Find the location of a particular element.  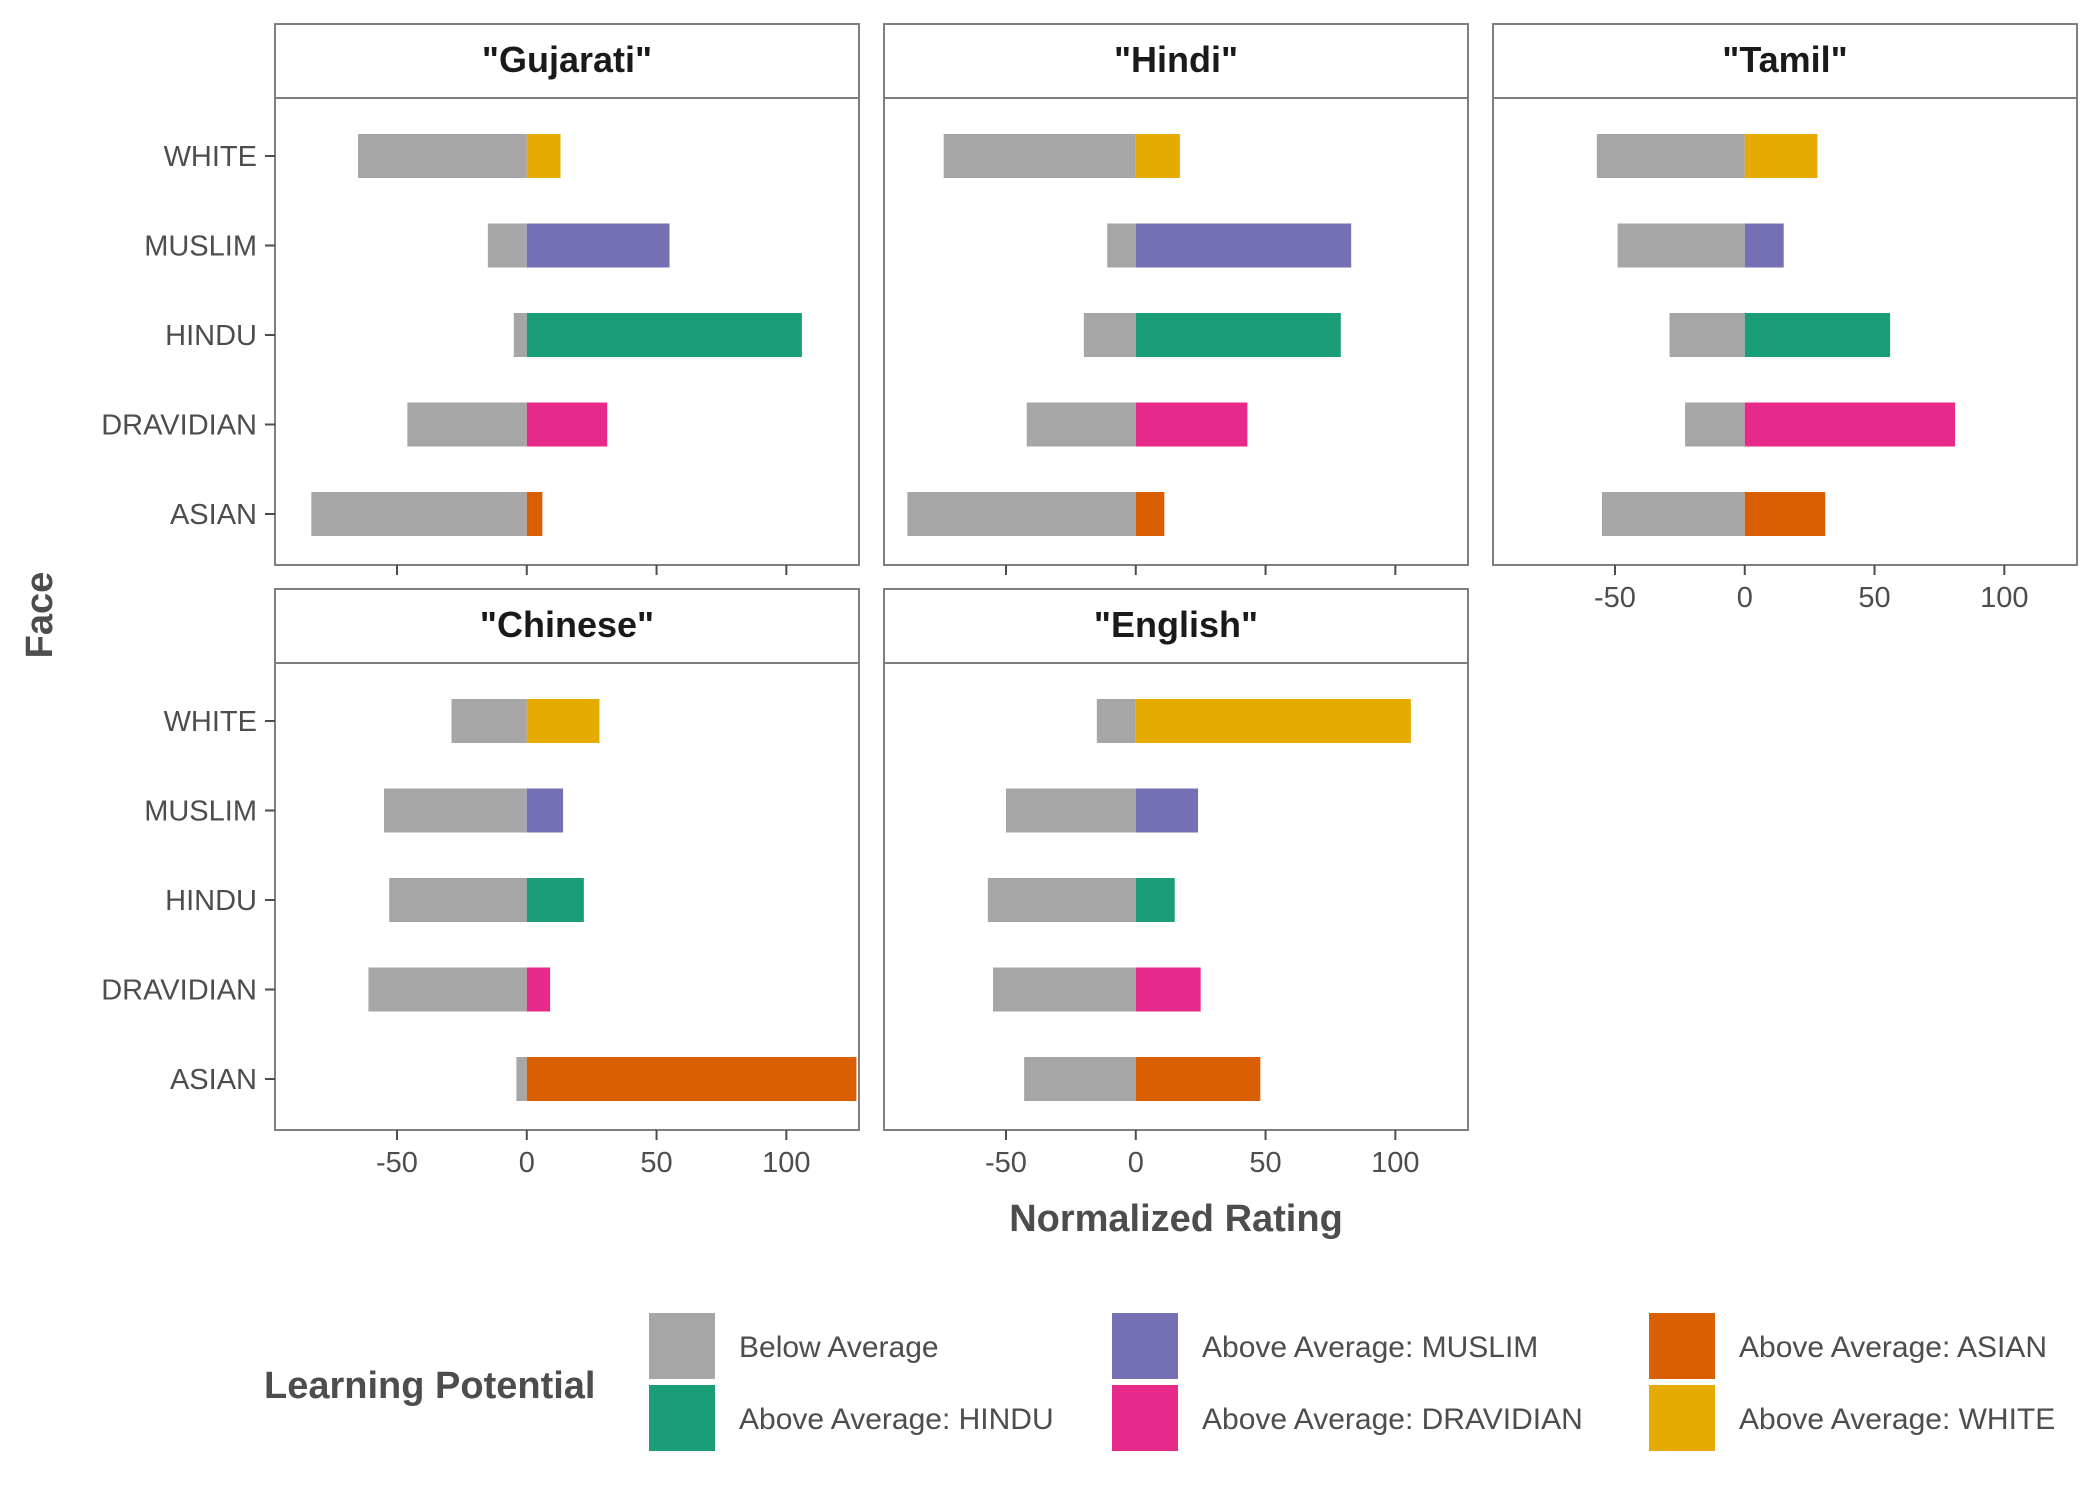

facet-title: "English" is located at coordinates (1176, 624).